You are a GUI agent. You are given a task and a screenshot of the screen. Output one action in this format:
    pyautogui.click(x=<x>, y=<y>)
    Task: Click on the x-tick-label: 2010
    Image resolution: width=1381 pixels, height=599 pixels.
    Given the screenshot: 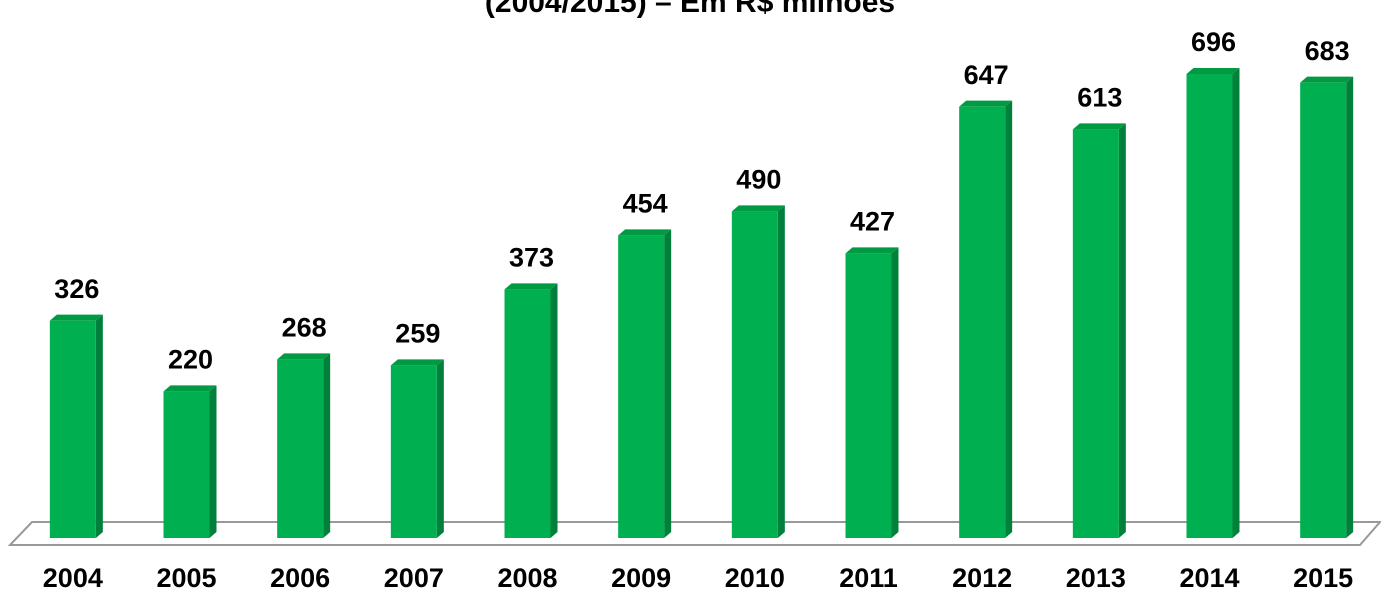 What is the action you would take?
    pyautogui.click(x=755, y=578)
    